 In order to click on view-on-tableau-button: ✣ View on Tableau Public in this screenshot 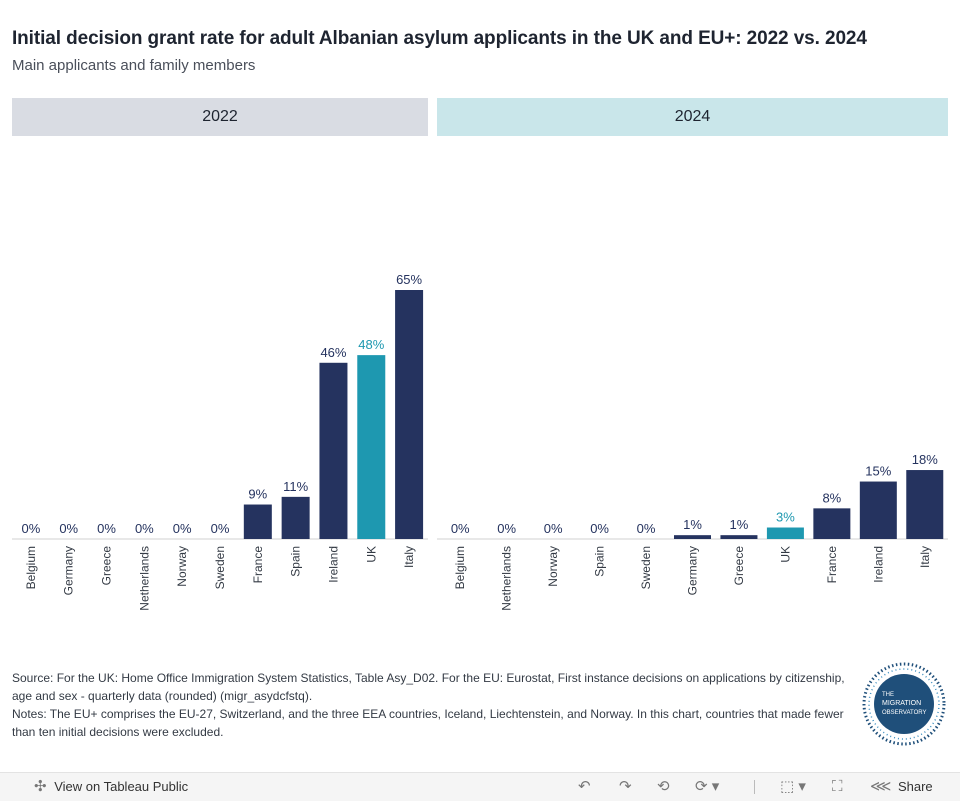, I will do `click(111, 787)`.